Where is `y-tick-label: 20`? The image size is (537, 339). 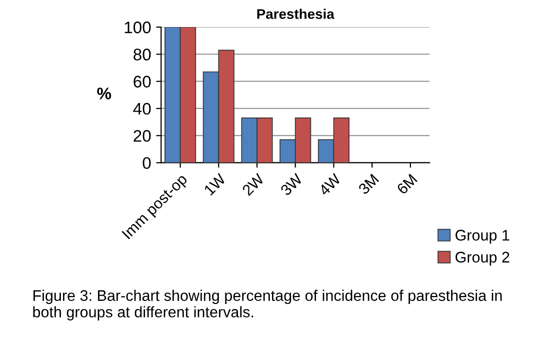
y-tick-label: 20 is located at coordinates (142, 136).